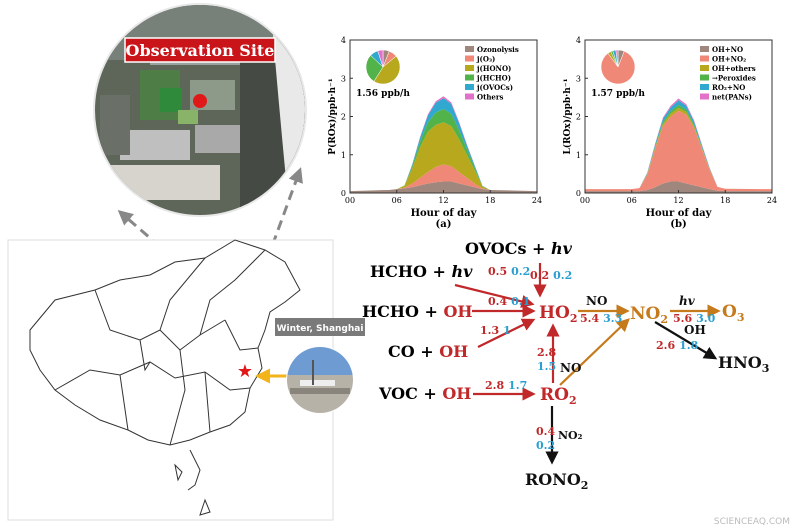 Image resolution: width=800 pixels, height=530 pixels. Describe the element at coordinates (495, 330) in the screenshot. I see `rate-co-oh: 1.3 1` at that location.